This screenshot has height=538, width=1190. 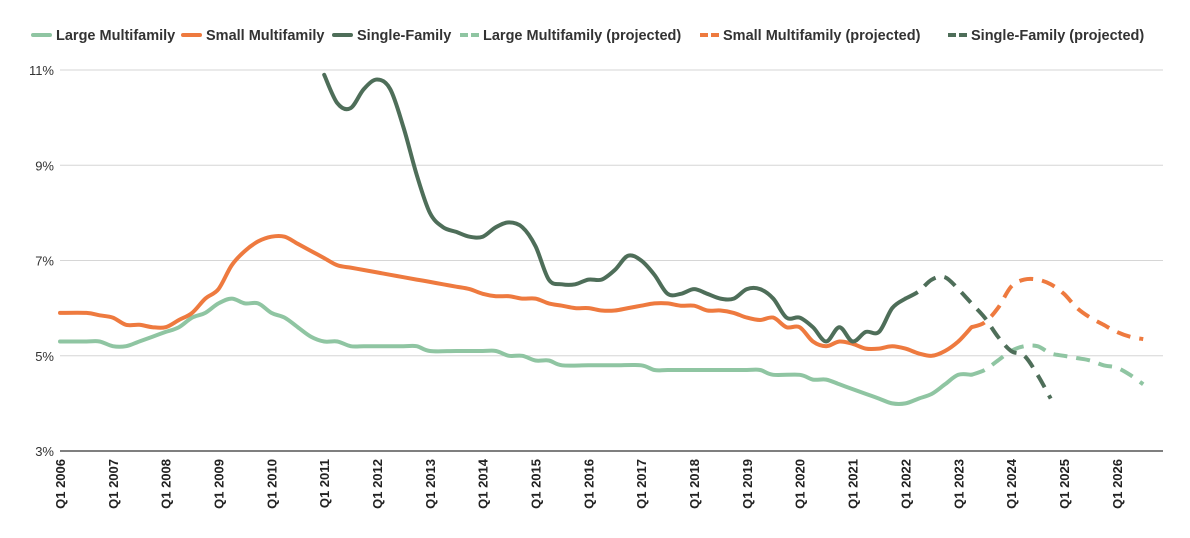 I want to click on legend-item-single-family-projected: Single-Family (projected), so click(x=1046, y=36).